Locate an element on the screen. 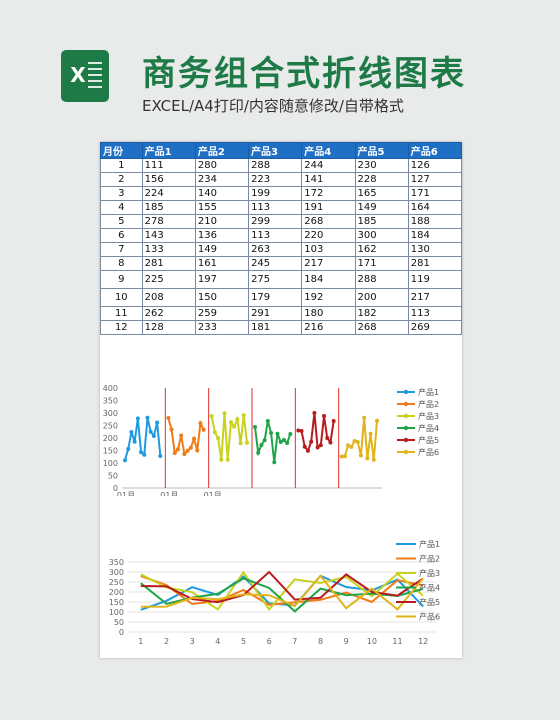 This screenshot has width=560, height=720. table-cell: 128 is located at coordinates (168, 327).